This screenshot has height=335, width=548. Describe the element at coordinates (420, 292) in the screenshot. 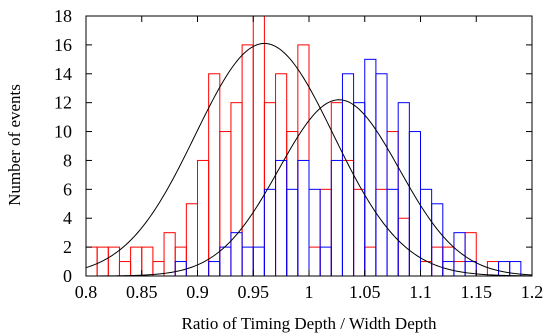

I see `x-tick-label: 1.1` at that location.